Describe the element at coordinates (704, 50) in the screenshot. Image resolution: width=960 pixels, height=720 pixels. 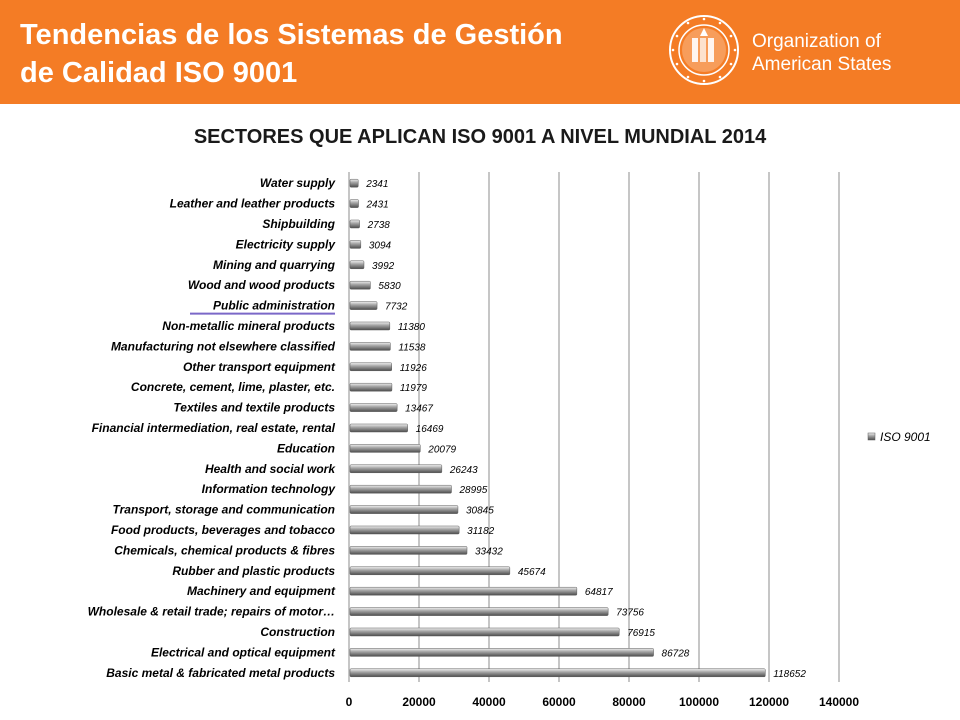
I see `oas-seal-icon` at that location.